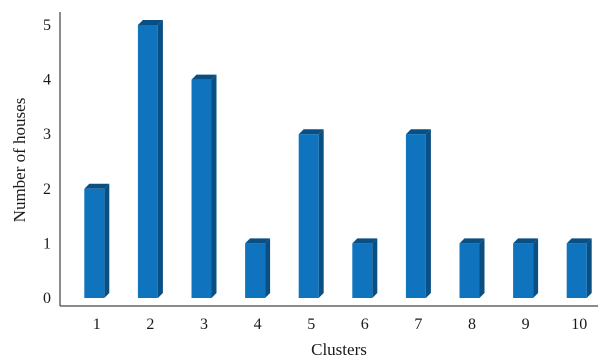 The width and height of the screenshot is (607, 361). Describe the element at coordinates (472, 324) in the screenshot. I see `x-tick-label: 8` at that location.